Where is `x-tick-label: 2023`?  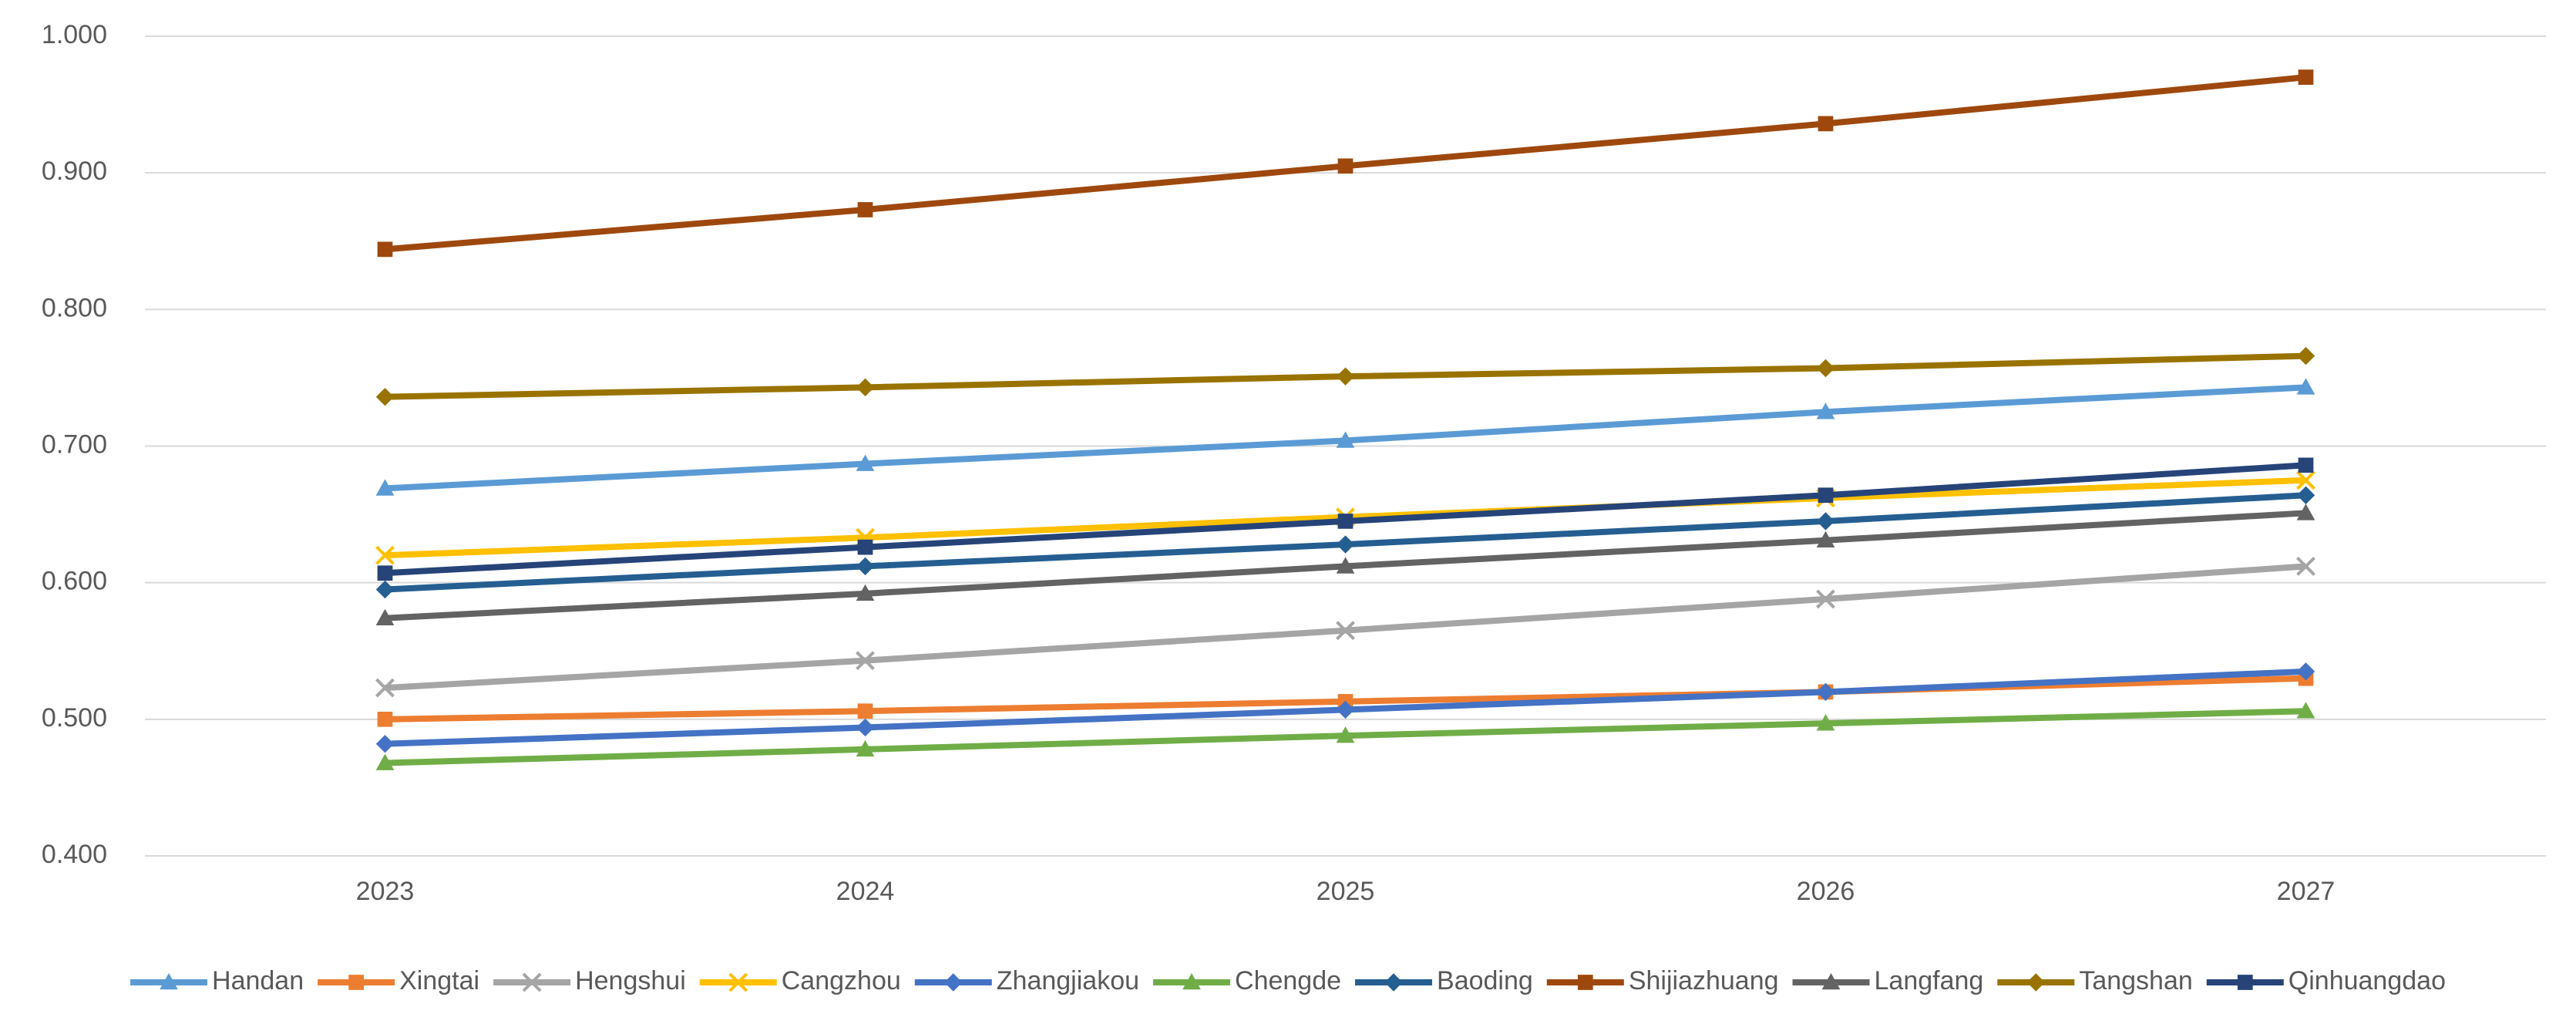 x-tick-label: 2023 is located at coordinates (385, 891).